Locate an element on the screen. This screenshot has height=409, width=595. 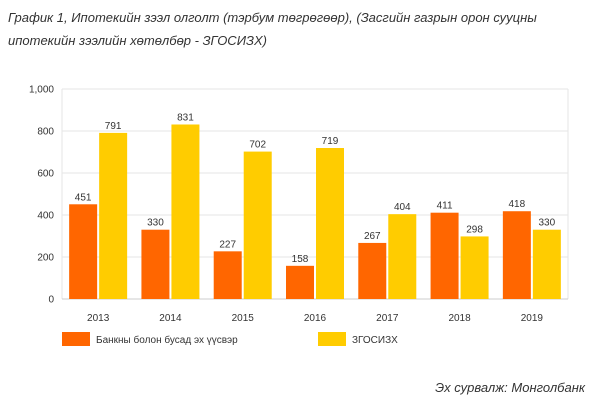
x-axis-categories: 2013 2014 2015 2016 2017 2018 2019 is located at coordinates (315, 318).